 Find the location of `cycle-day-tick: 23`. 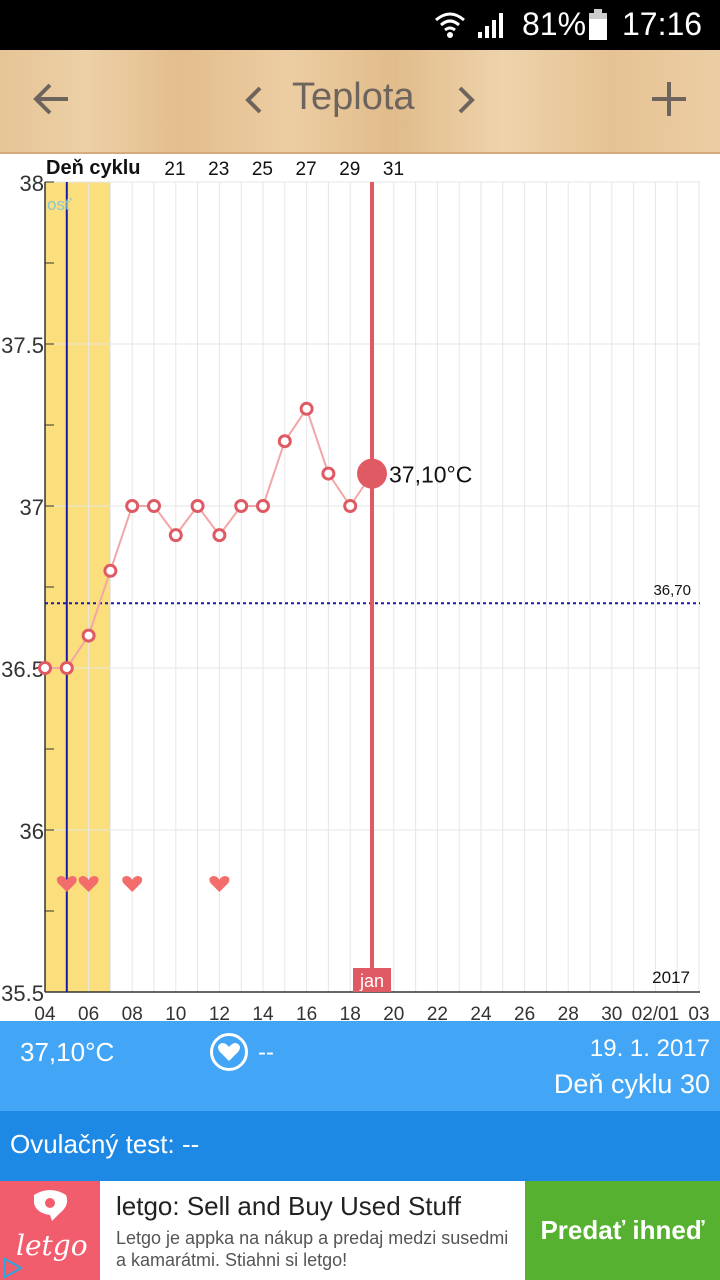

cycle-day-tick: 23 is located at coordinates (218, 169).